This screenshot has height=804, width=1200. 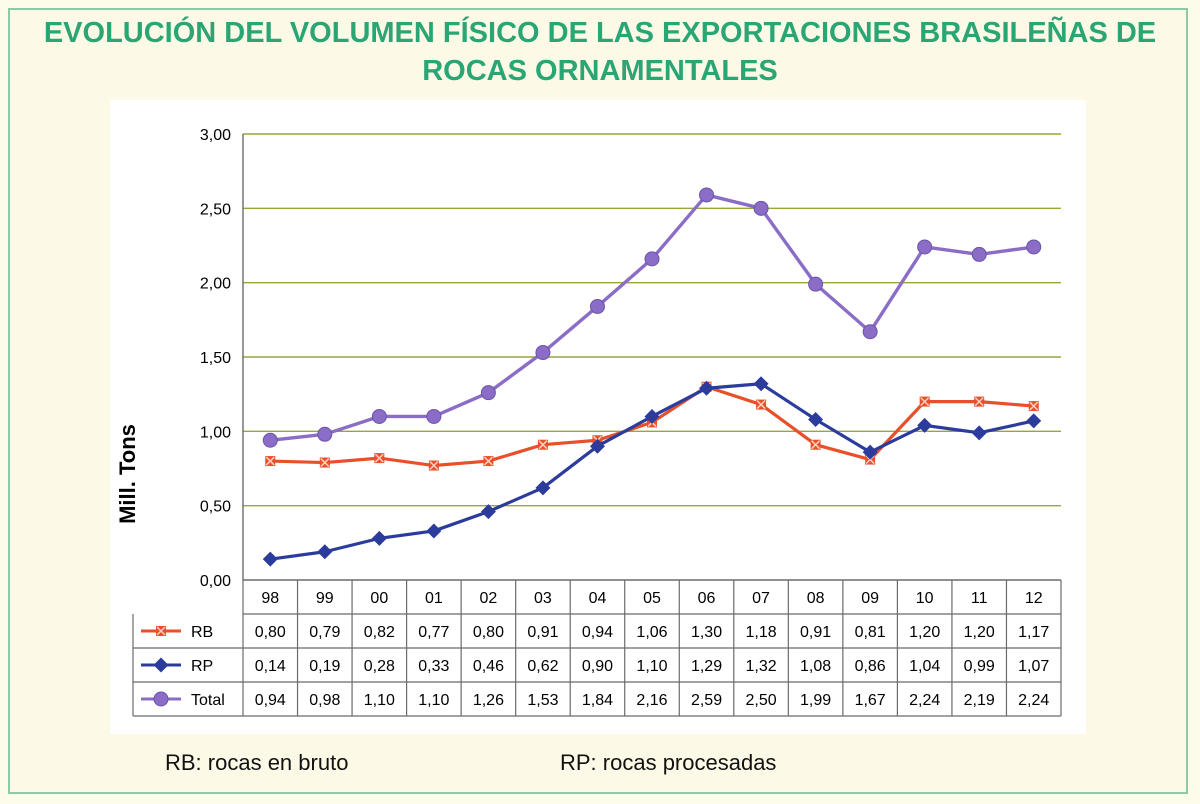 What do you see at coordinates (761, 598) in the screenshot?
I see `x-tick-label: 07` at bounding box center [761, 598].